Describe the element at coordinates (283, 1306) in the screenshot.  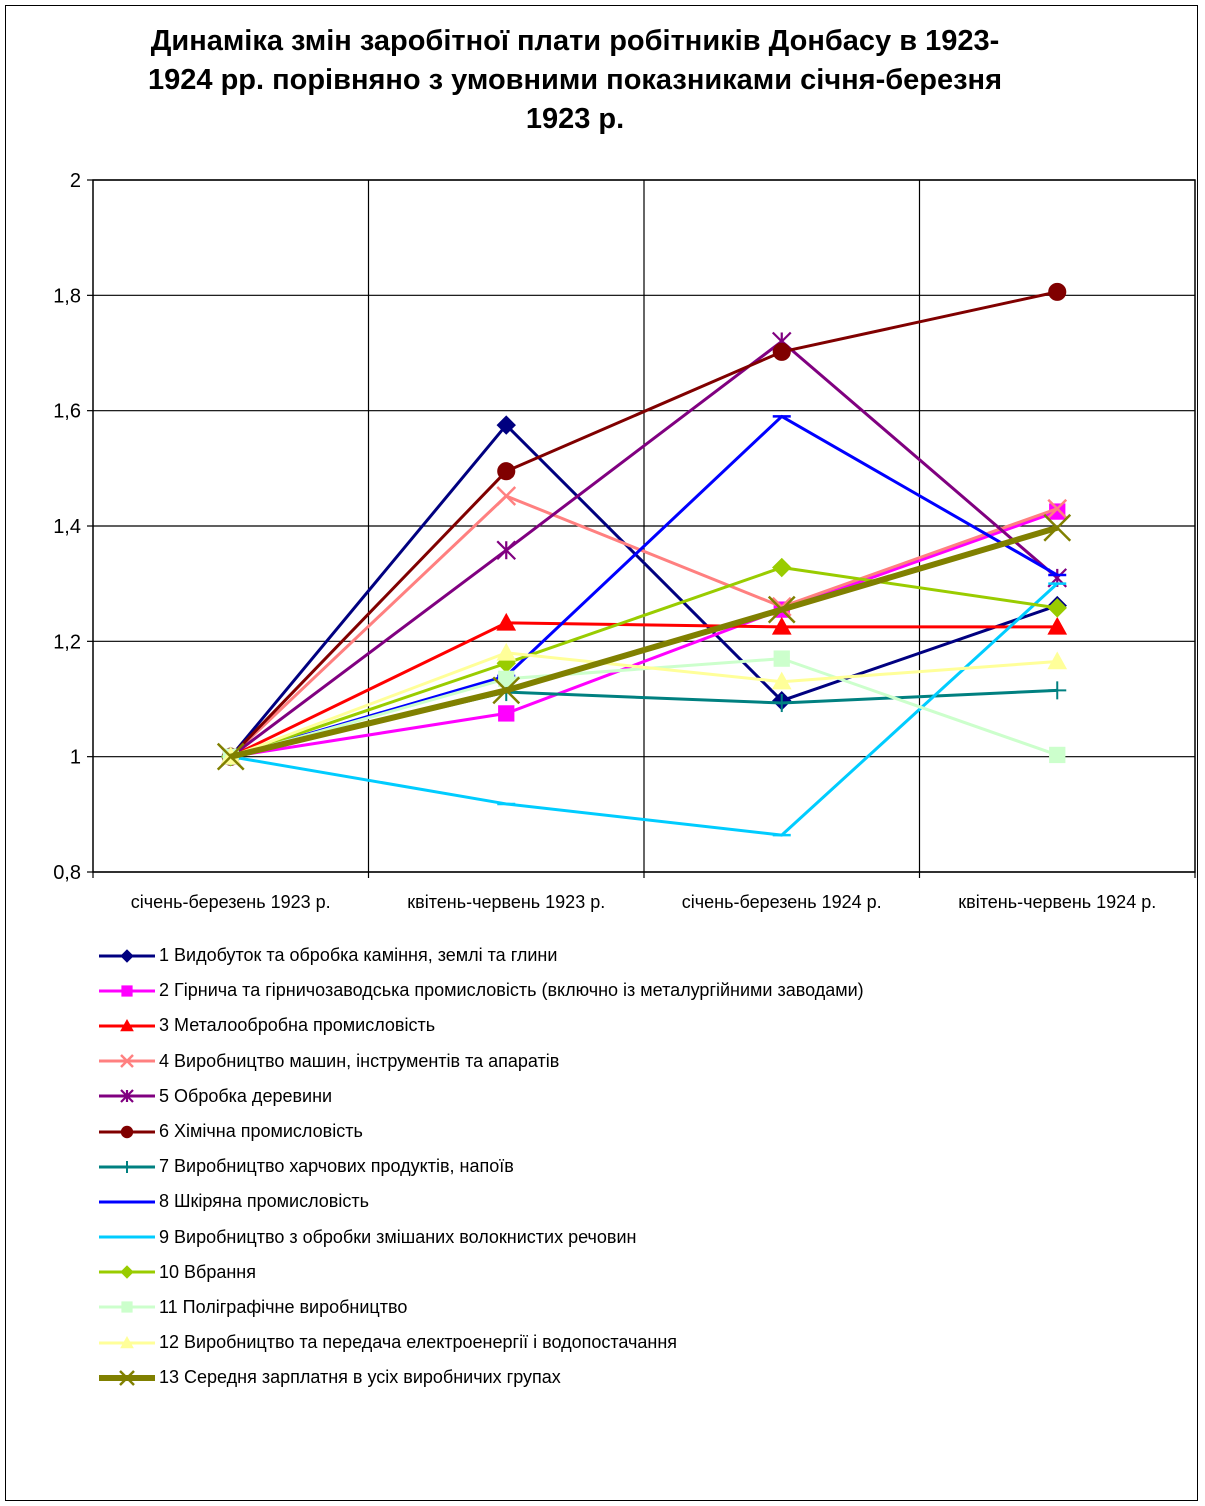
I see `legend-label: 11 Поліграфічне виробництво` at that location.